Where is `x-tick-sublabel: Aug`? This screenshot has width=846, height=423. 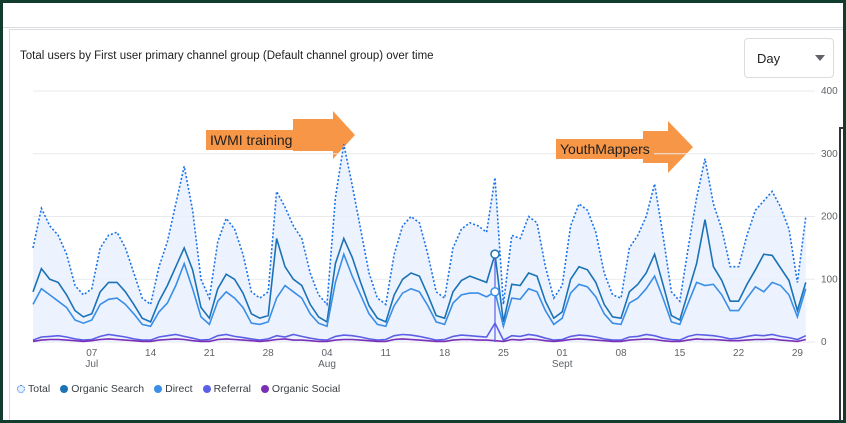
x-tick-sublabel: Aug is located at coordinates (327, 364).